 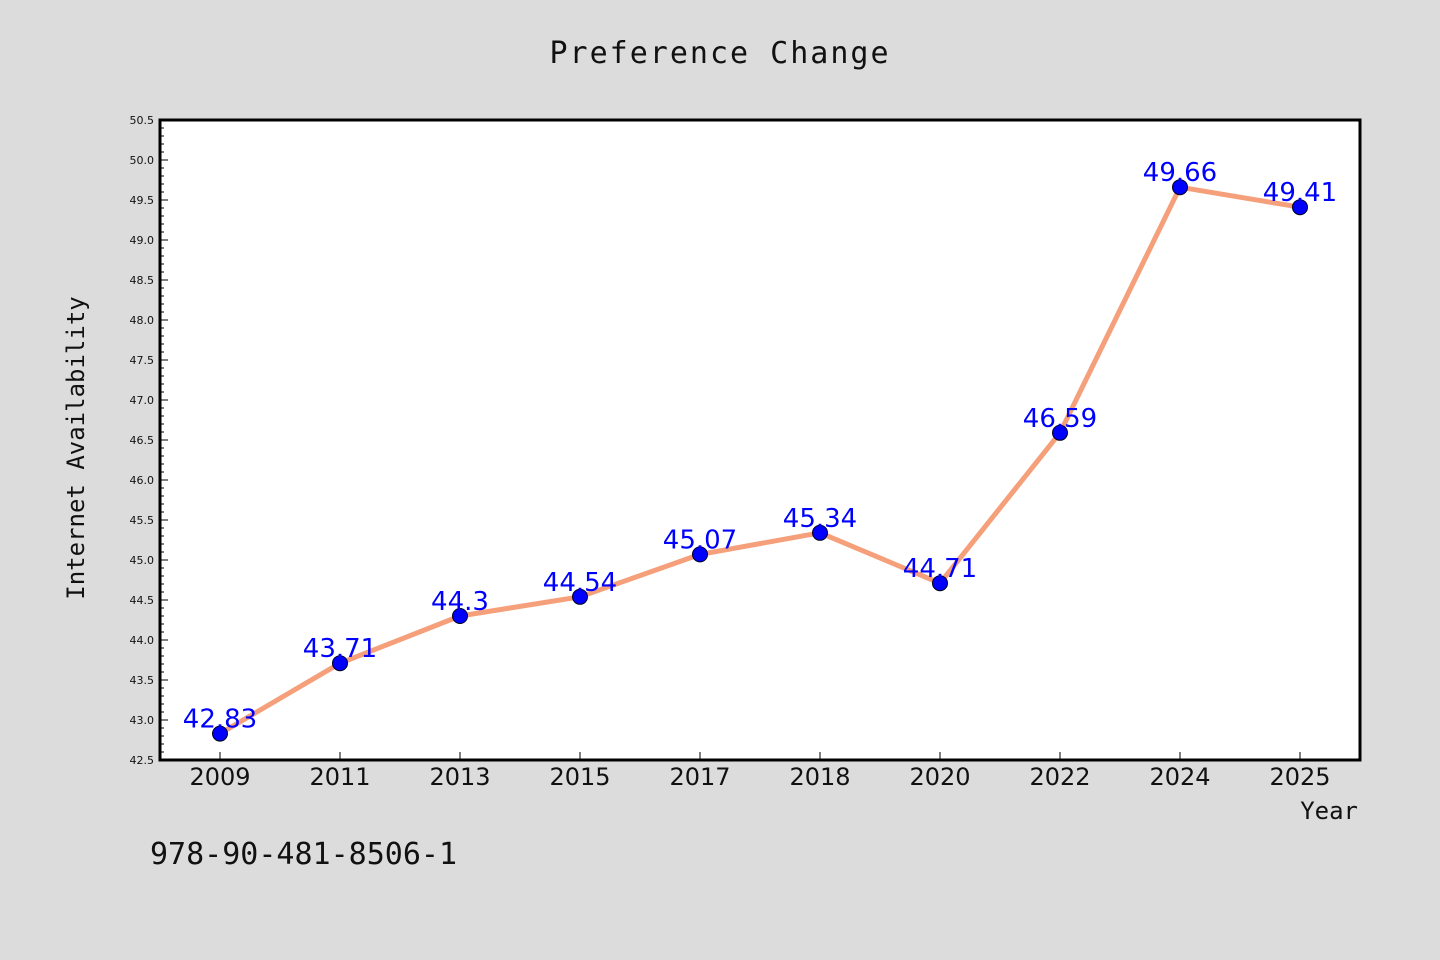 What do you see at coordinates (142, 680) in the screenshot?
I see `y-tick-label: 43.5` at bounding box center [142, 680].